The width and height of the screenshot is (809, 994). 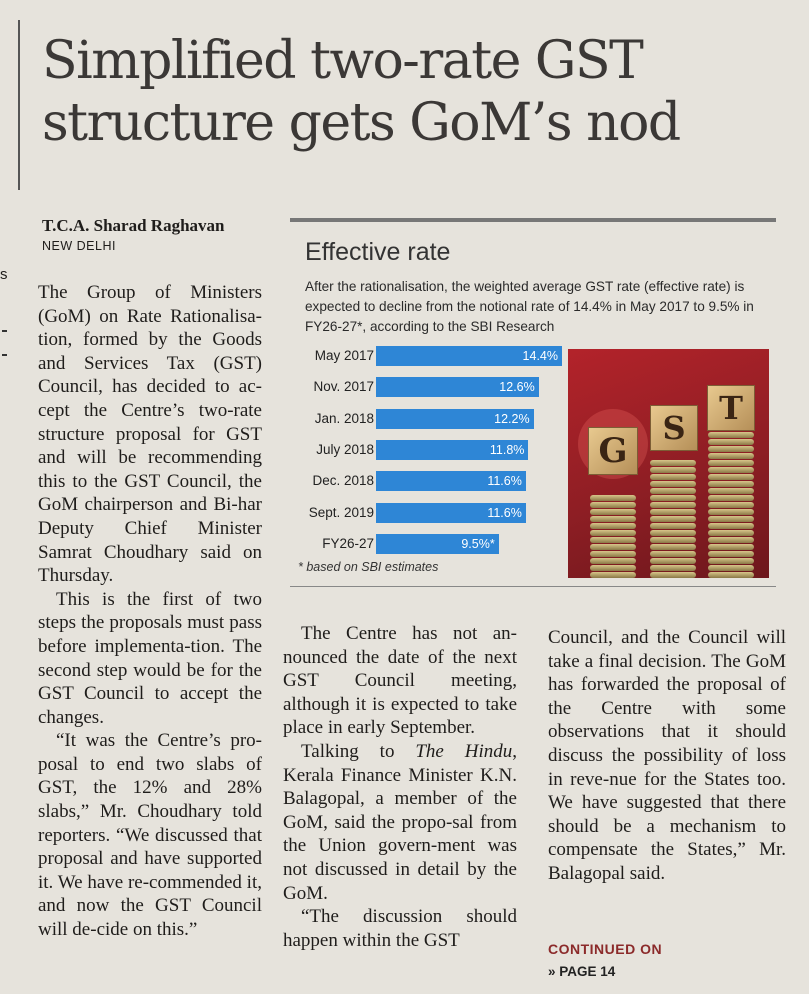 What do you see at coordinates (517, 387) in the screenshot?
I see `bar-value-label: 12.6%` at bounding box center [517, 387].